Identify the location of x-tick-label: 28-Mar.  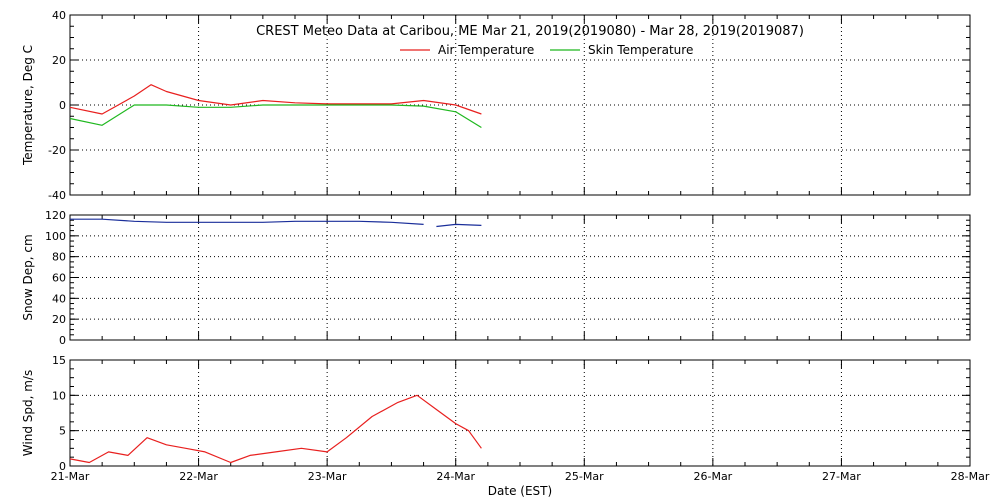
(970, 476).